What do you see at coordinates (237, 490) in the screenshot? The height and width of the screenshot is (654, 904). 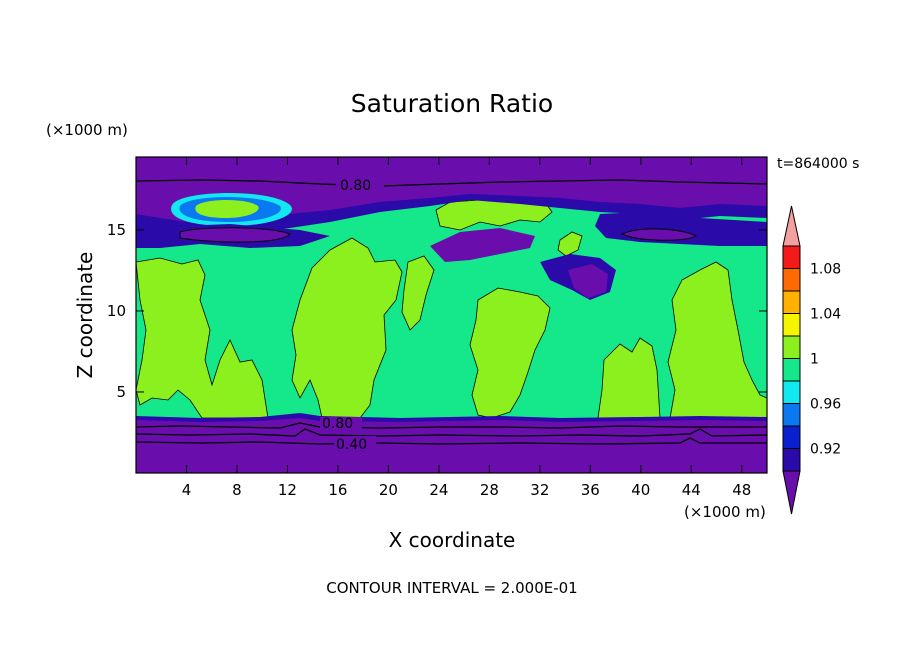 I see `x-tick-label: 8` at bounding box center [237, 490].